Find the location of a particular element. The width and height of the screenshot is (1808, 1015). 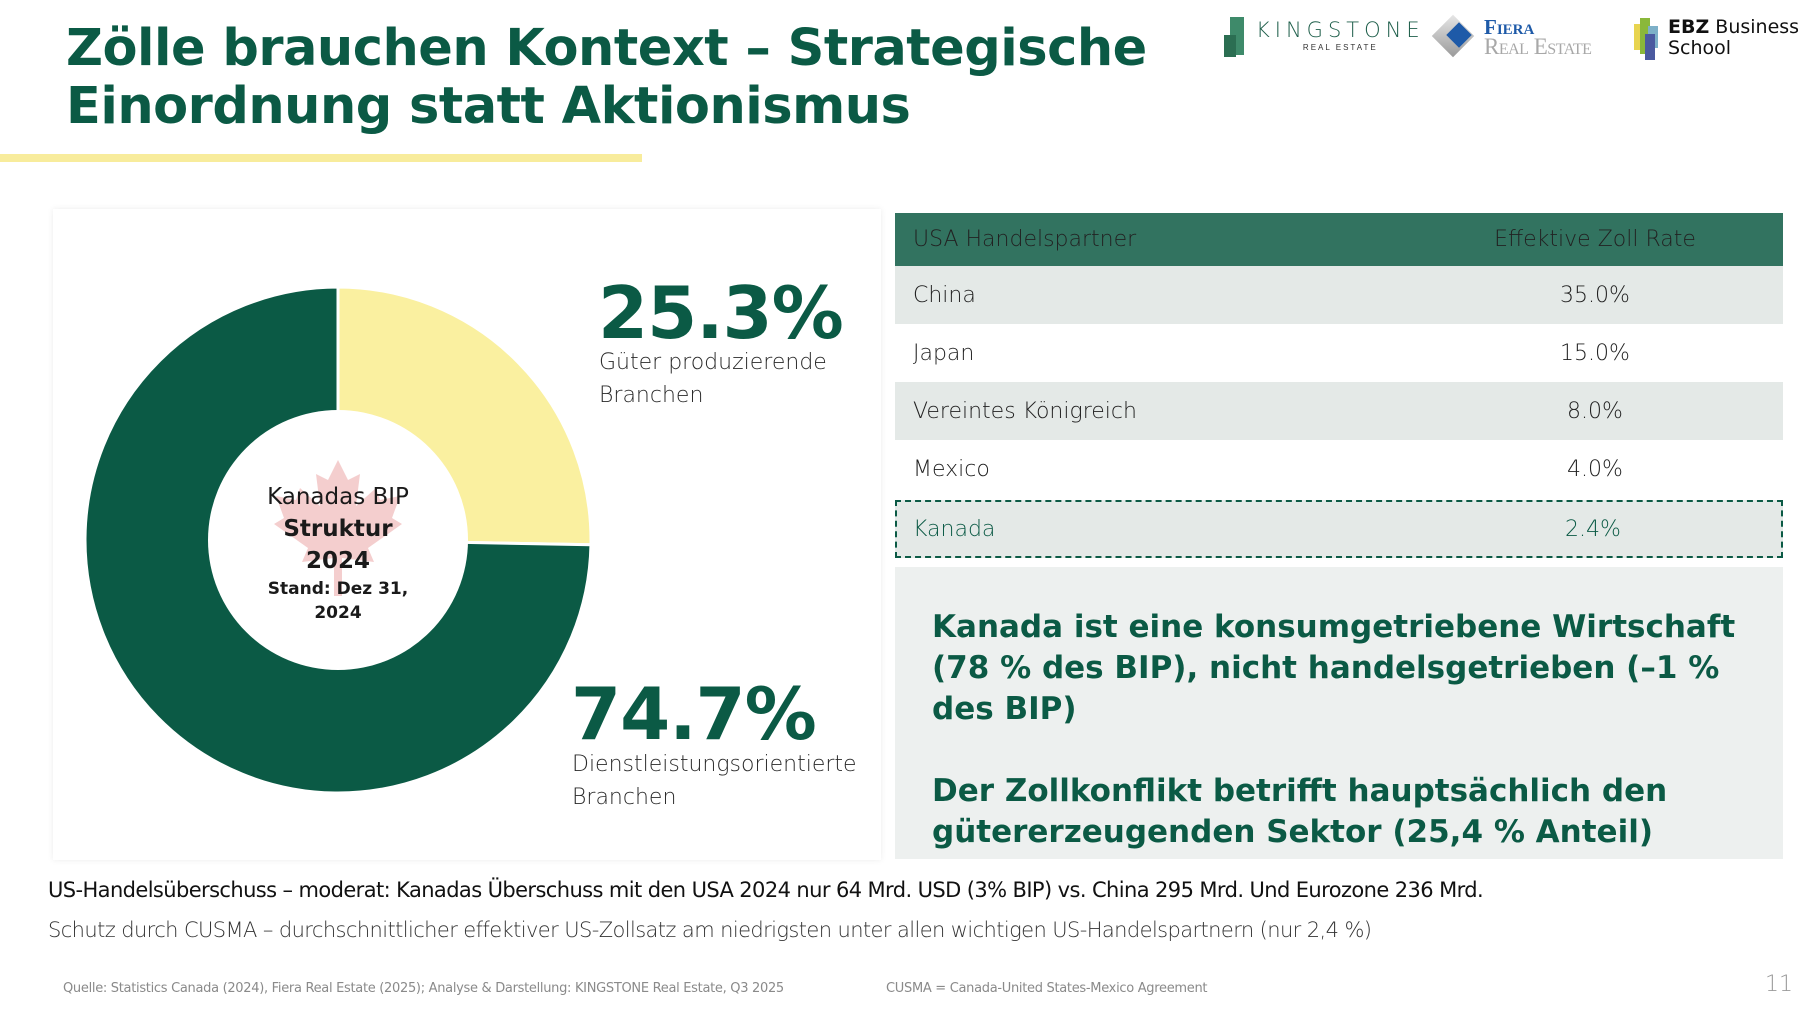

ebz-rest: Business is located at coordinates (1757, 27).